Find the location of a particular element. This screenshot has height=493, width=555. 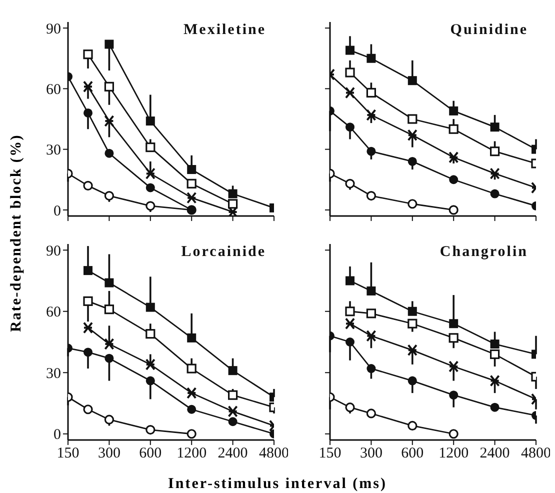

chart-title: Quinidine is located at coordinates (489, 30).